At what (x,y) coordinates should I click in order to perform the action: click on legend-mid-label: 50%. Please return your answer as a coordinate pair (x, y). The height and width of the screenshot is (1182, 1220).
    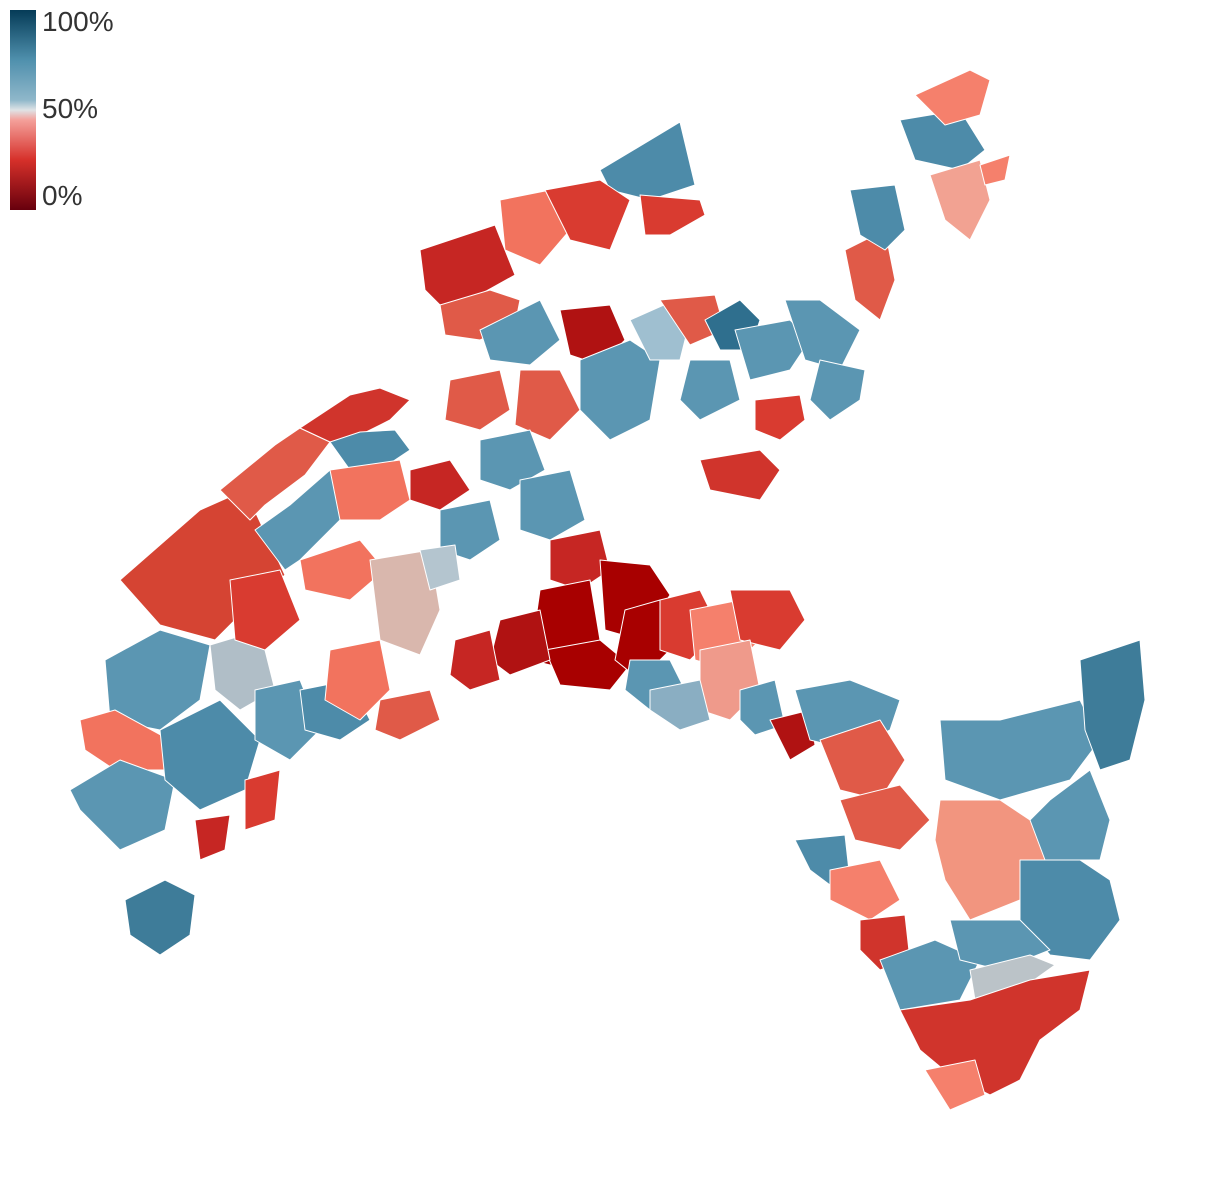
    Looking at the image, I should click on (70, 108).